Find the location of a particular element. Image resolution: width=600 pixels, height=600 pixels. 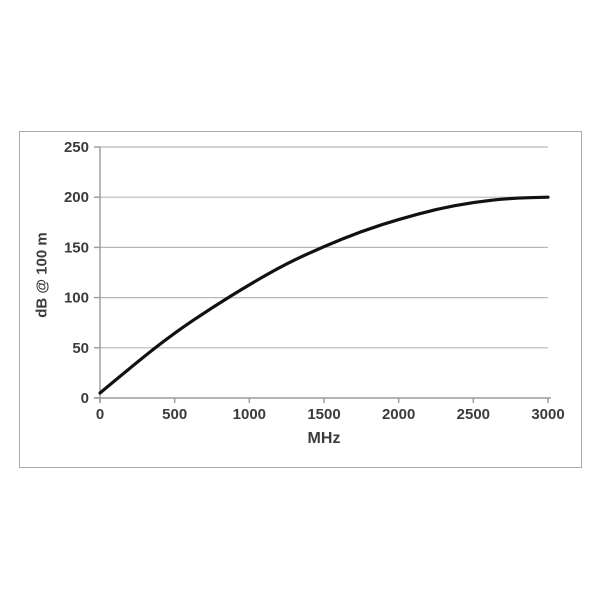

x-tick-label: 0 is located at coordinates (100, 414).